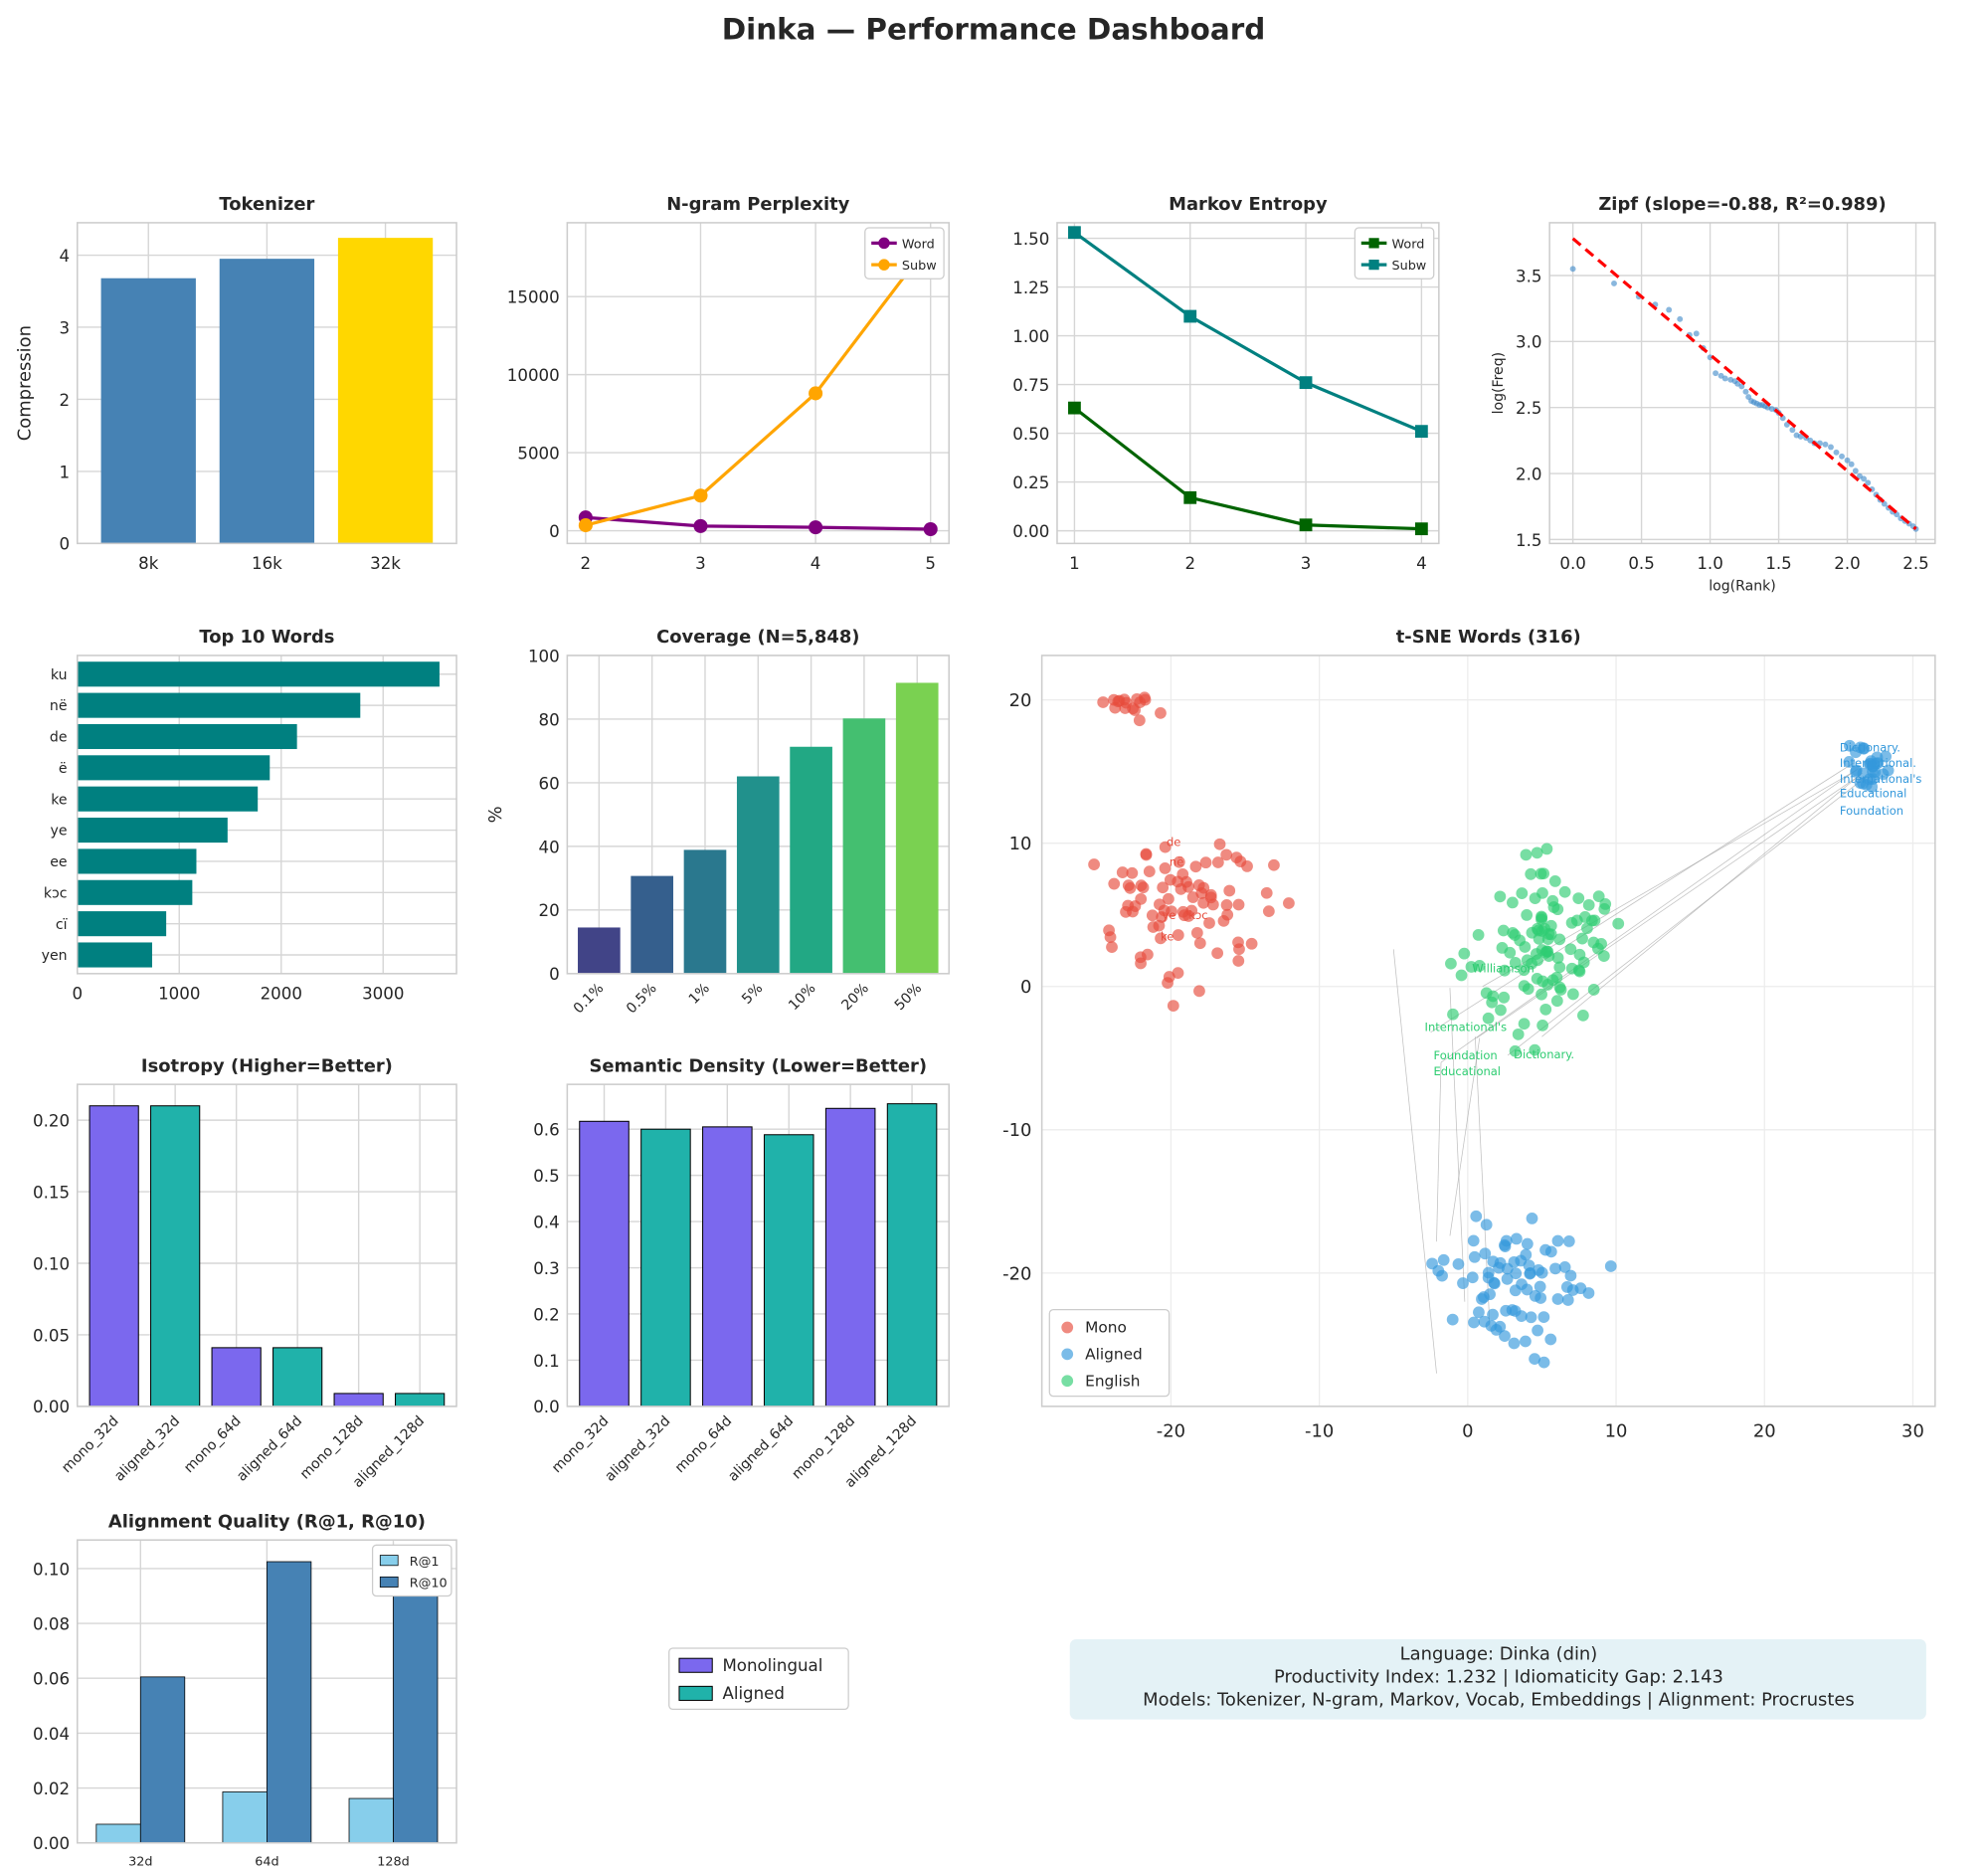 Image resolution: width=1987 pixels, height=1876 pixels. What do you see at coordinates (62, 925) in the screenshot?
I see `y-tick-label: cï` at bounding box center [62, 925].